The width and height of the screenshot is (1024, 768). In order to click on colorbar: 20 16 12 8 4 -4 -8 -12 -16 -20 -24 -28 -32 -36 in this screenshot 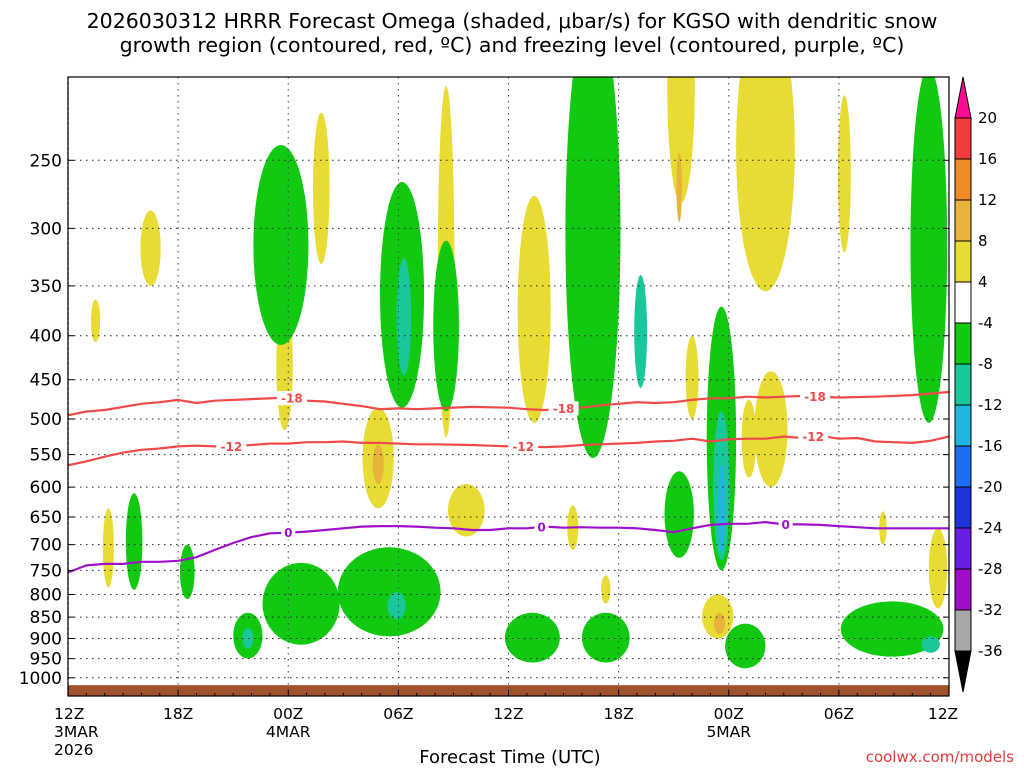, I will do `click(978, 384)`.